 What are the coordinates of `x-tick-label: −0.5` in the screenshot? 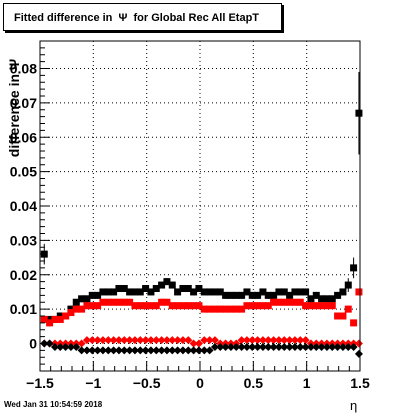 It's located at (147, 383).